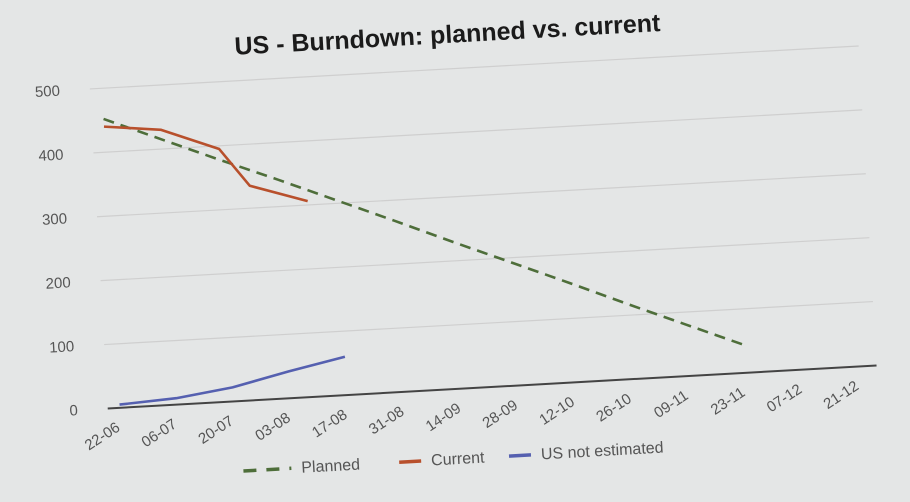 The width and height of the screenshot is (910, 502). What do you see at coordinates (458, 459) in the screenshot?
I see `legend-label-current: Current` at bounding box center [458, 459].